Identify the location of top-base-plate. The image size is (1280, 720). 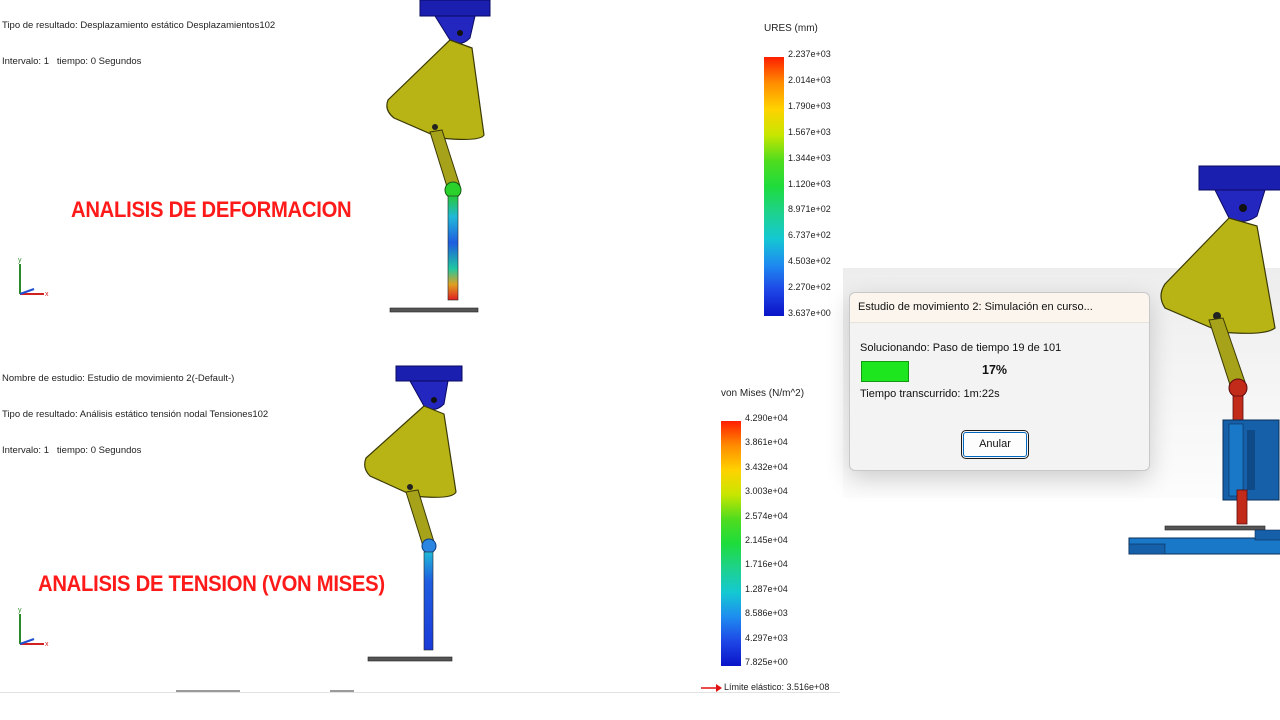
(434, 310).